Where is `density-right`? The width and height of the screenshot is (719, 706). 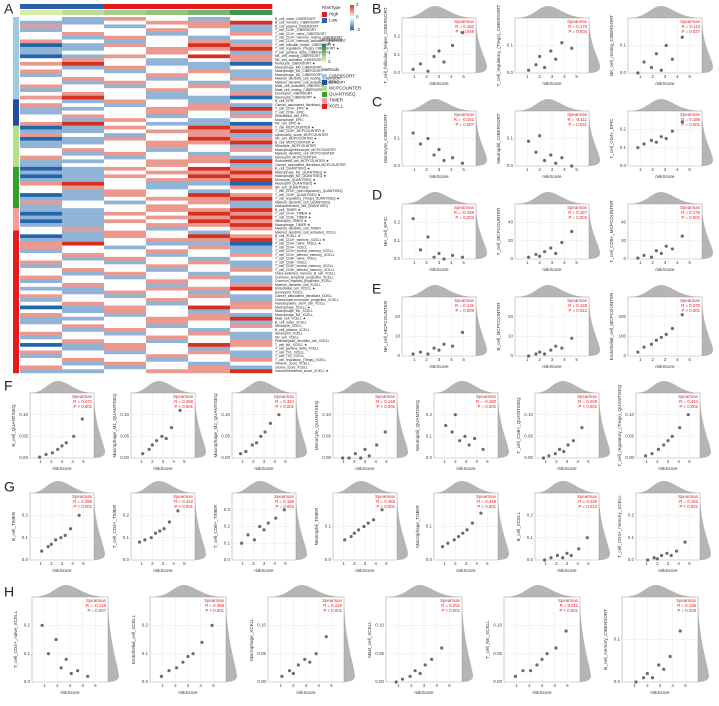 density-right is located at coordinates (604, 526).